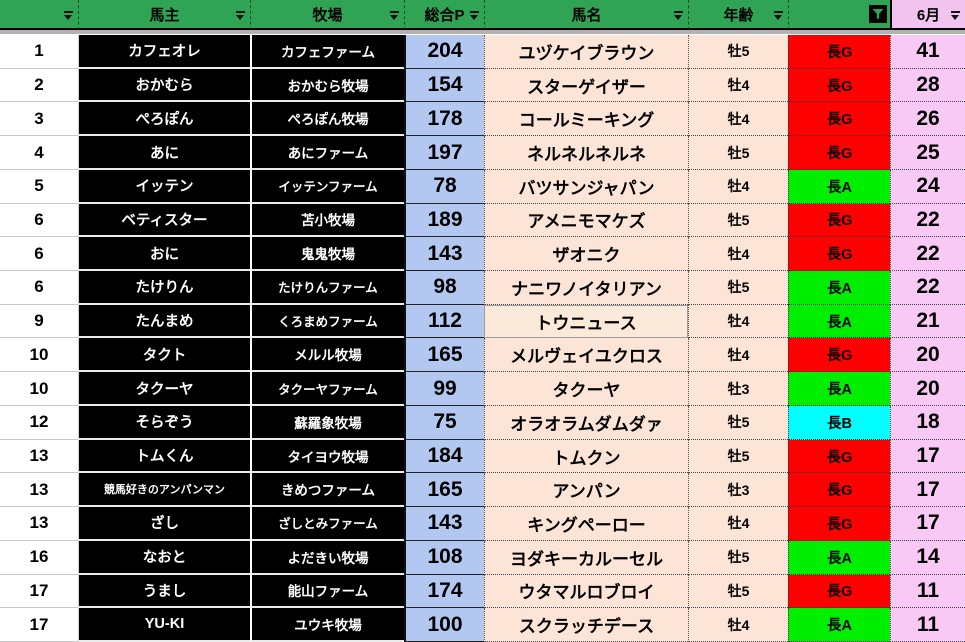 The width and height of the screenshot is (965, 642). Describe the element at coordinates (927, 85) in the screenshot. I see `month-points-cell: 28` at that location.